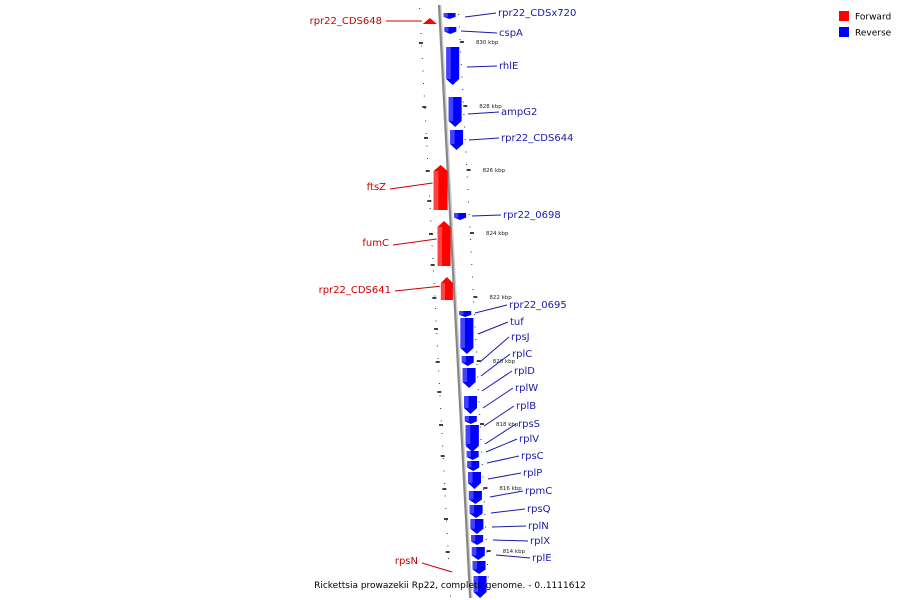  What do you see at coordinates (346, 21) in the screenshot?
I see `forward-gene-label: rpr22_CDS648` at bounding box center [346, 21].